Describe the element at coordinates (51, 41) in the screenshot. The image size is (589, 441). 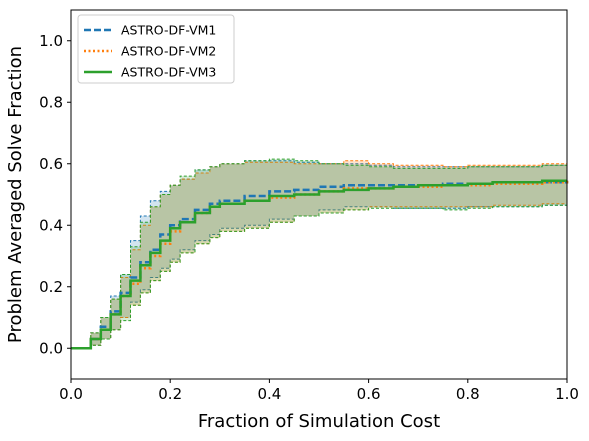
I see `y-tick-label: 1.0` at that location.